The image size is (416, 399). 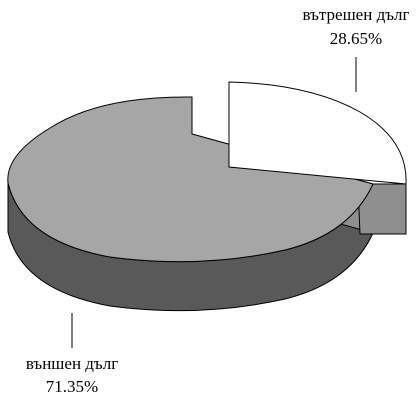 What do you see at coordinates (317, 133) in the screenshot?
I see `slice-vatreshen-top` at bounding box center [317, 133].